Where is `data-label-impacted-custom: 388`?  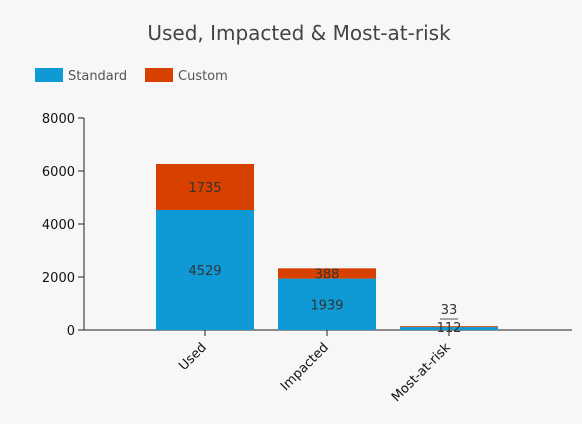
data-label-impacted-custom: 388 is located at coordinates (327, 274).